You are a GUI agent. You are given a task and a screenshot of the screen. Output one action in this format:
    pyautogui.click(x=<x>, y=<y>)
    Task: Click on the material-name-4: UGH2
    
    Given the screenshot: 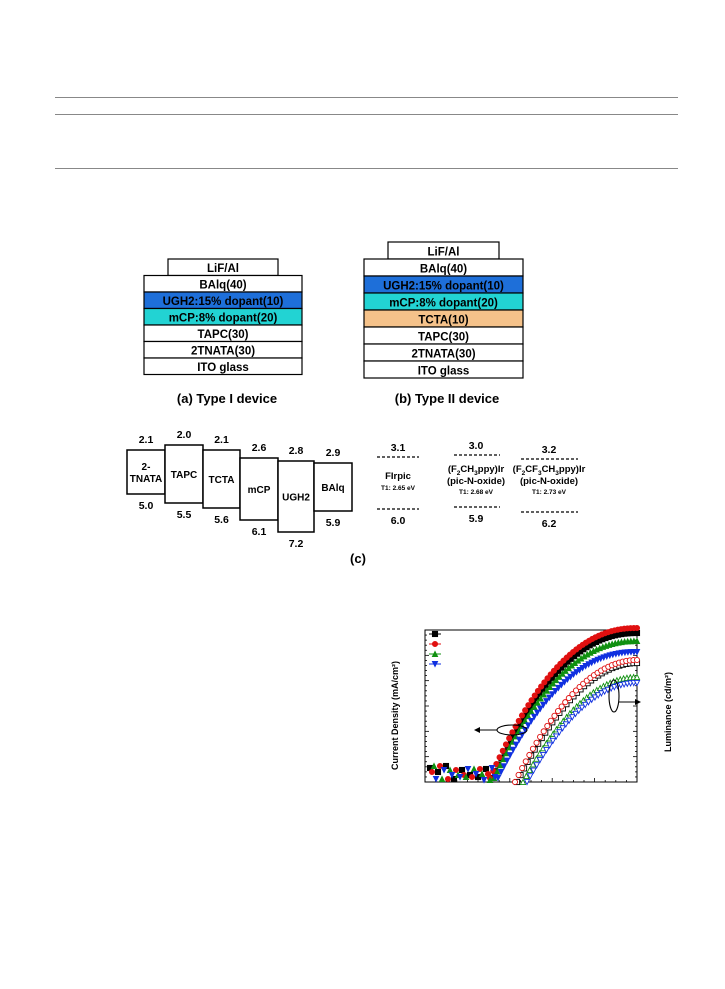 What is the action you would take?
    pyautogui.click(x=296, y=498)
    